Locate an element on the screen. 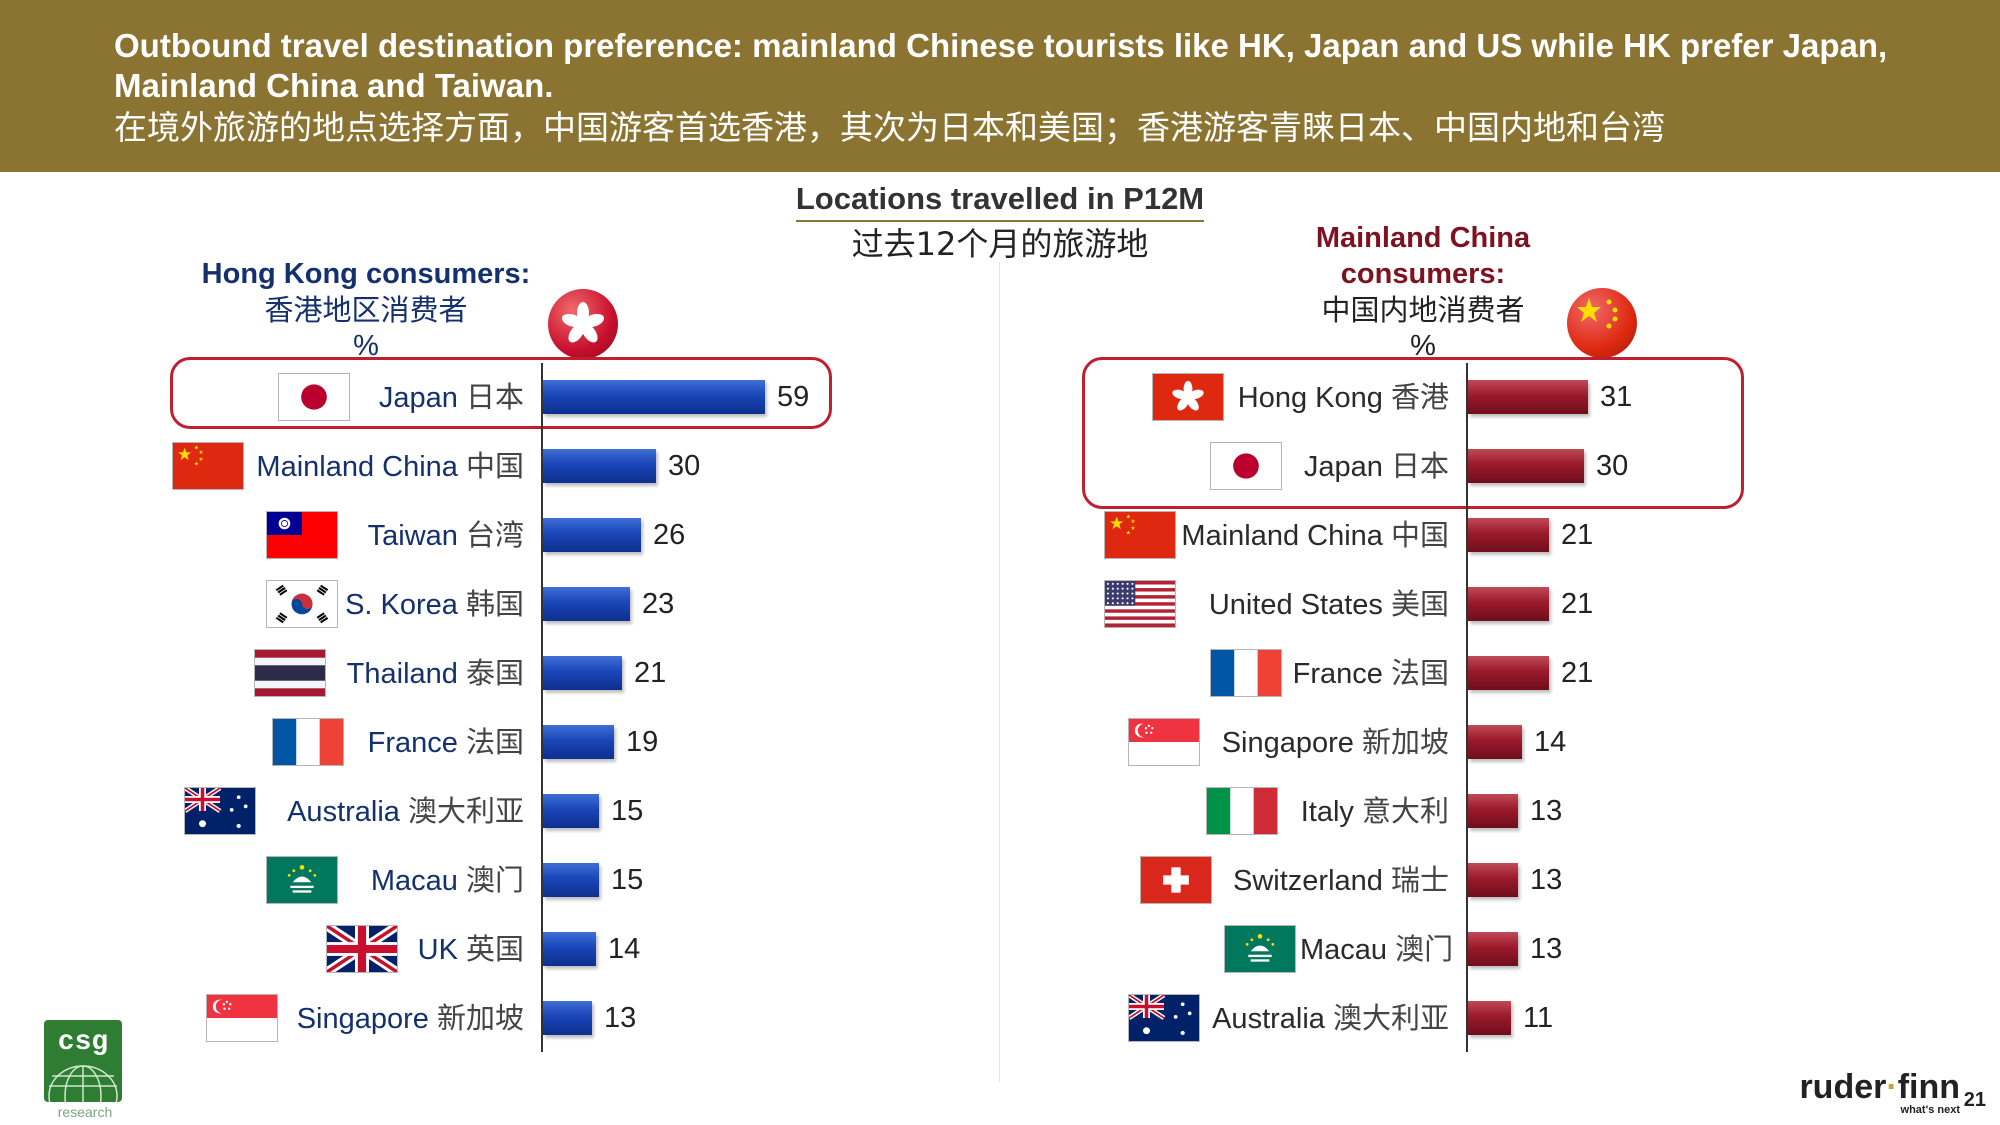  flag-th-icon is located at coordinates (290, 673).